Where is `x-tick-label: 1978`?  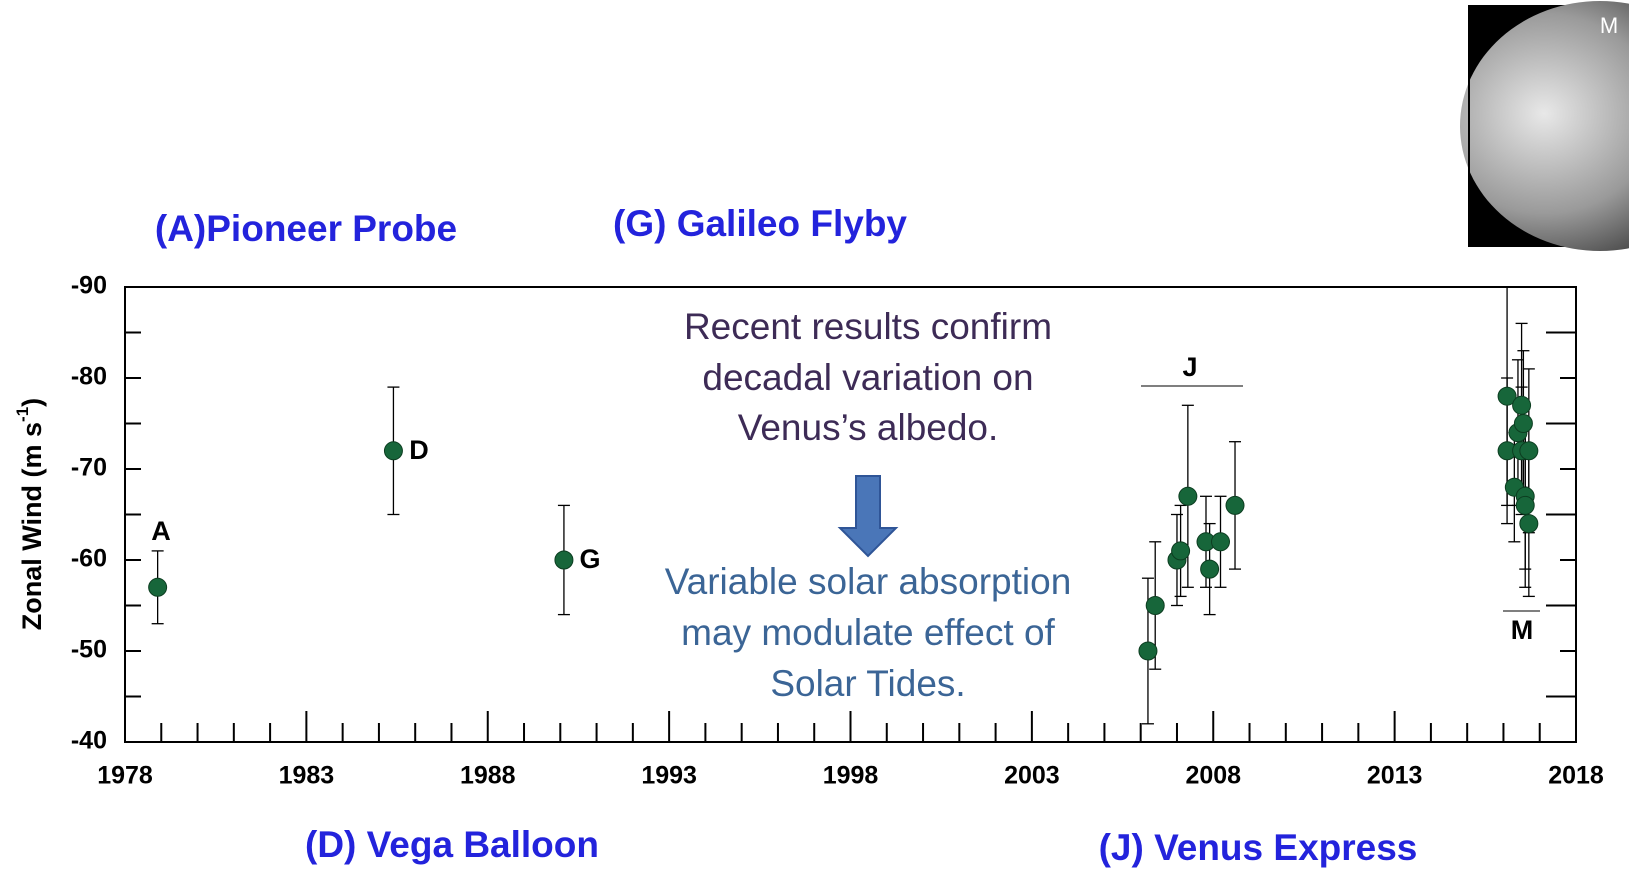
x-tick-label: 1978 is located at coordinates (125, 776).